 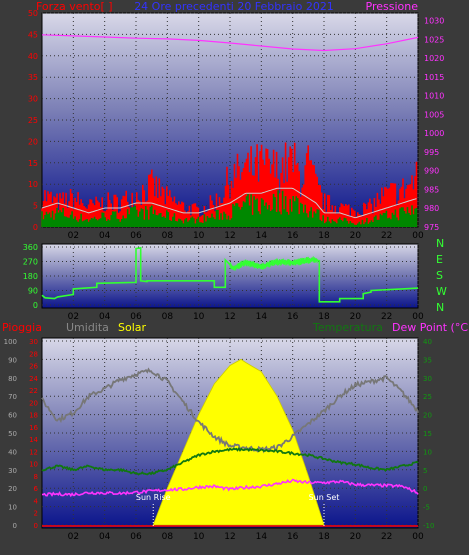 What do you see at coordinates (427, 416) in the screenshot?
I see `temperature-tick-label: 20` at bounding box center [427, 416].